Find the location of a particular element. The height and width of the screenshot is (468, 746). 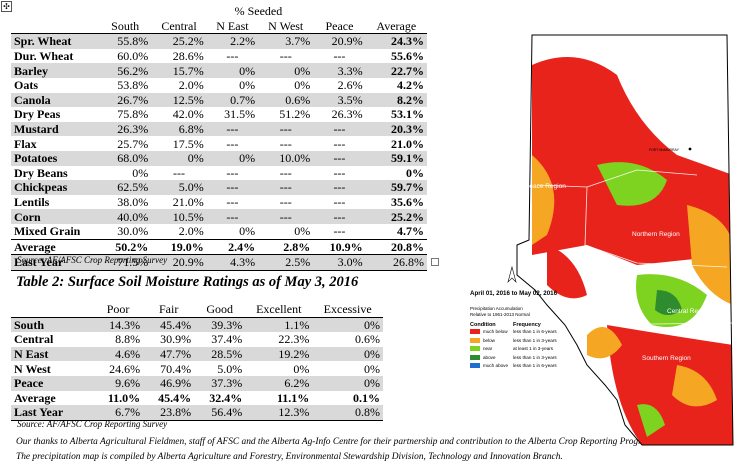

table-cell: 32.4% is located at coordinates (226, 397).